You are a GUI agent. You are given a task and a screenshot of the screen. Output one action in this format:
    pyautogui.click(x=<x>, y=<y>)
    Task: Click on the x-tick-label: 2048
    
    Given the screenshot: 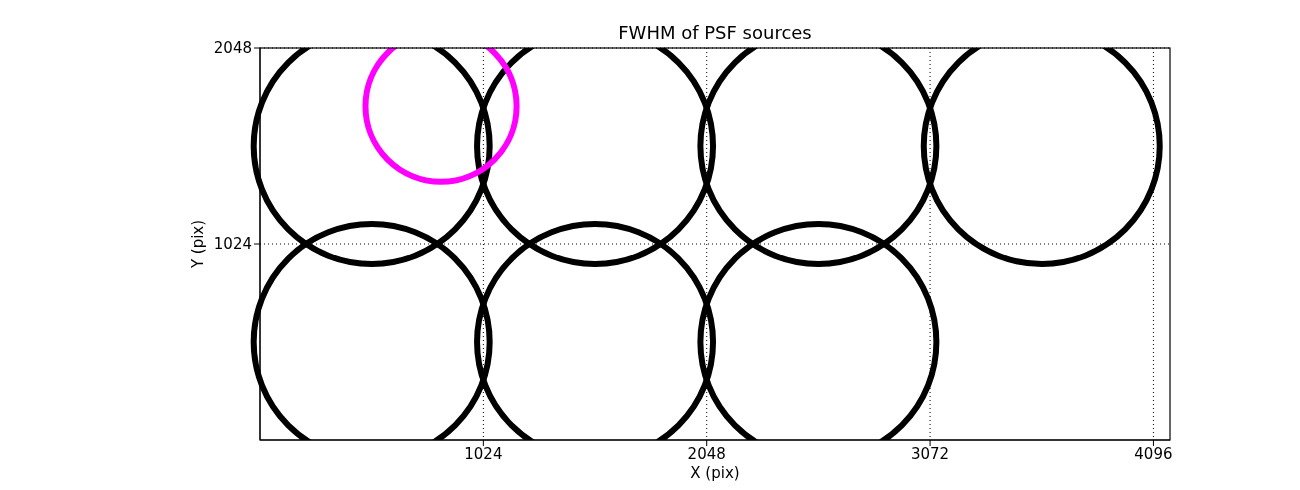 What is the action you would take?
    pyautogui.click(x=706, y=453)
    